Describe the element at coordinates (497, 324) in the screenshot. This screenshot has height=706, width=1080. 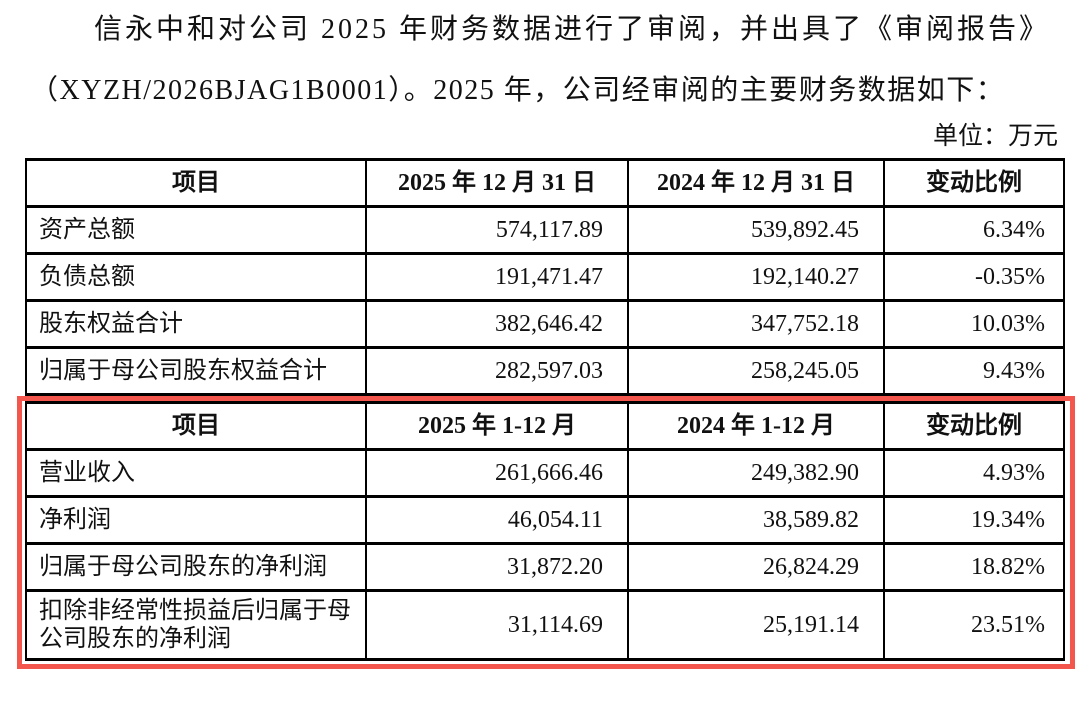
I see `value-2025: 382,646.42` at that location.